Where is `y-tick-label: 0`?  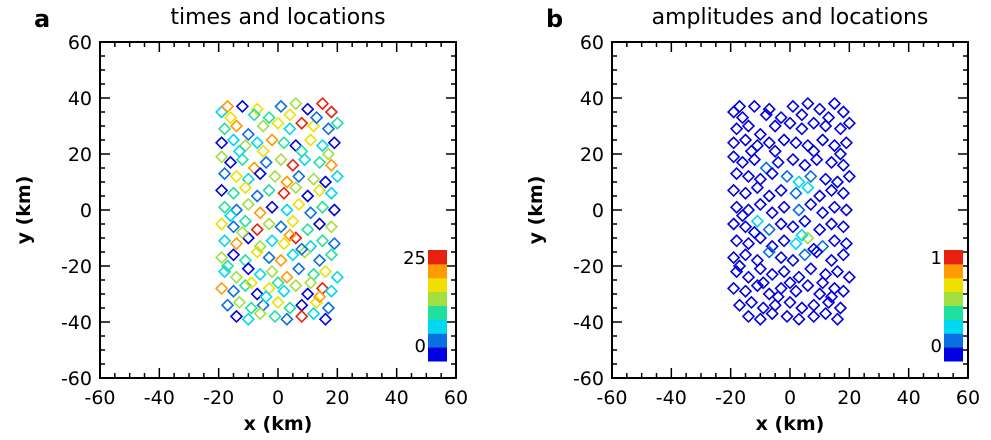
y-tick-label: 0 is located at coordinates (598, 211).